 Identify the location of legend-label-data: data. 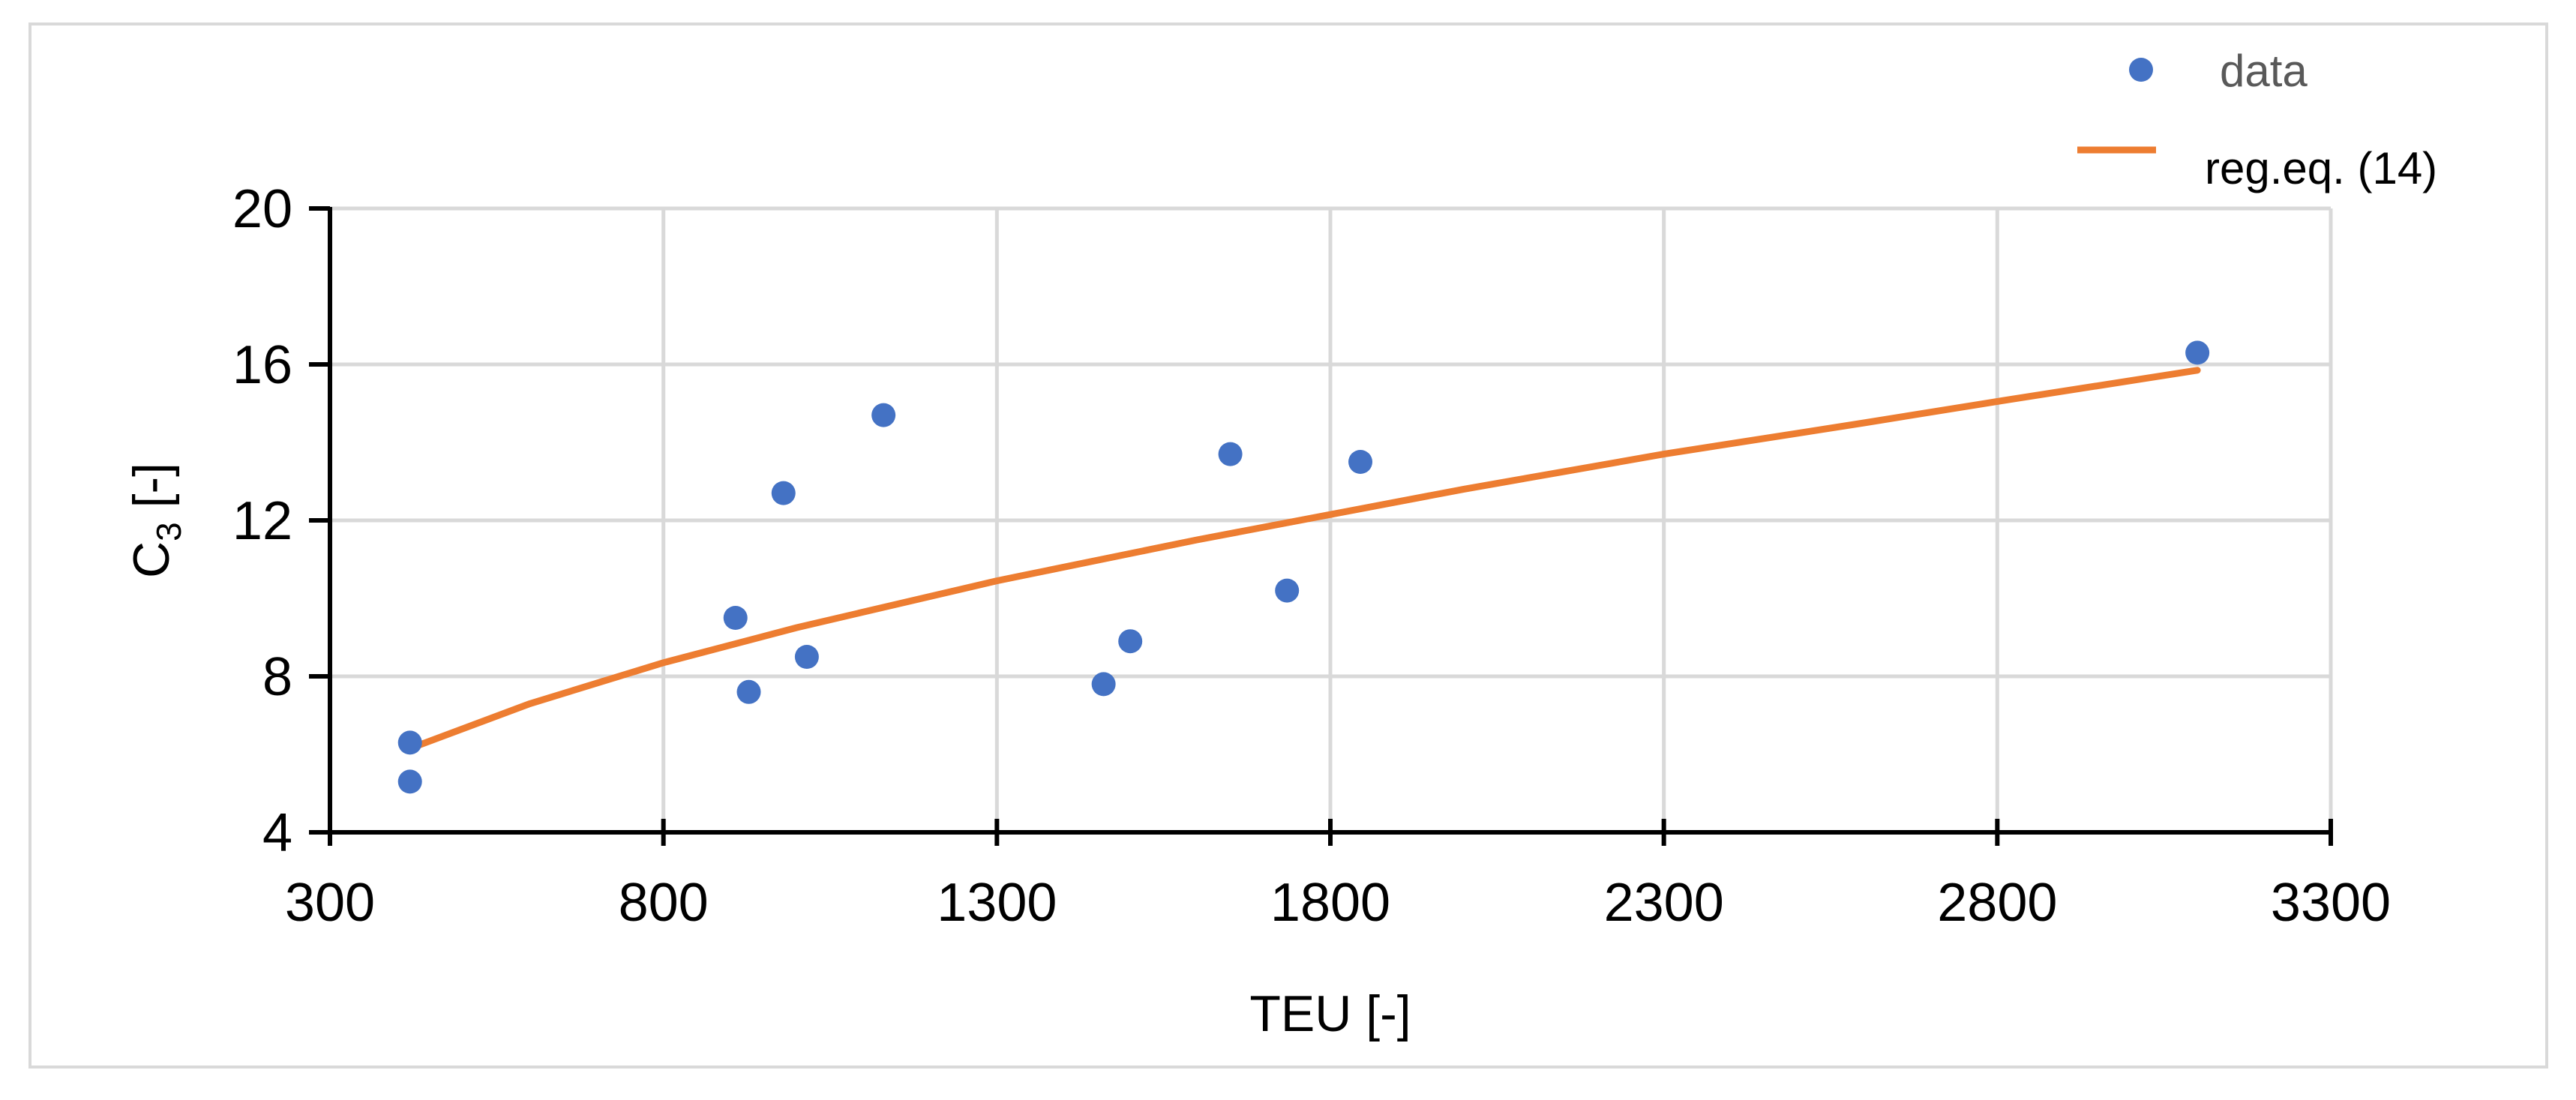
(2264, 71).